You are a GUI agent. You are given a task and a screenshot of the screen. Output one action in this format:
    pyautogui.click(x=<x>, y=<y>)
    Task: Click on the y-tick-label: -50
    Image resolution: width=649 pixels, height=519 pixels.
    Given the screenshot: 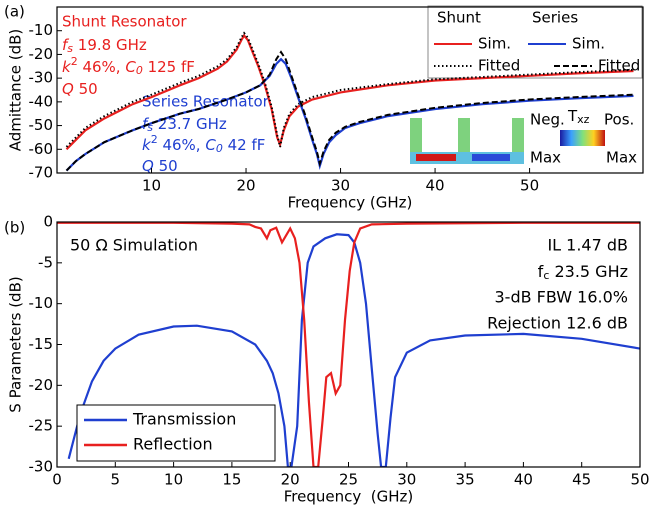 What is the action you would take?
    pyautogui.click(x=41, y=125)
    